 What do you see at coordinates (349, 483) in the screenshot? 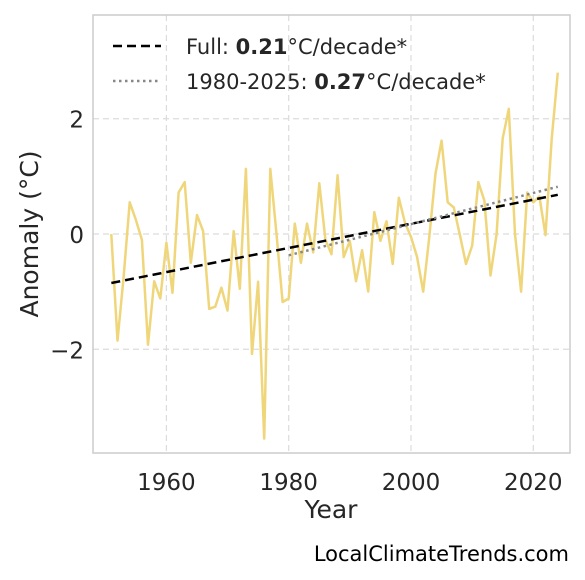
I see `x-tick-labels: 1960 1980 2000 2020` at bounding box center [349, 483].